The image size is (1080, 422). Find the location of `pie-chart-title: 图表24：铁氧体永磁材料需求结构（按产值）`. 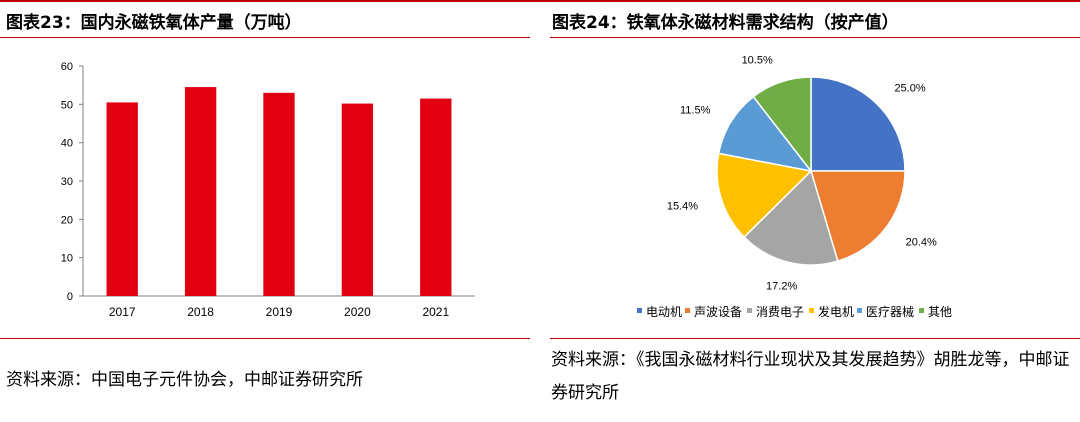

pie-chart-title: 图表24：铁氧体永磁材料需求结构（按产值） is located at coordinates (725, 23).